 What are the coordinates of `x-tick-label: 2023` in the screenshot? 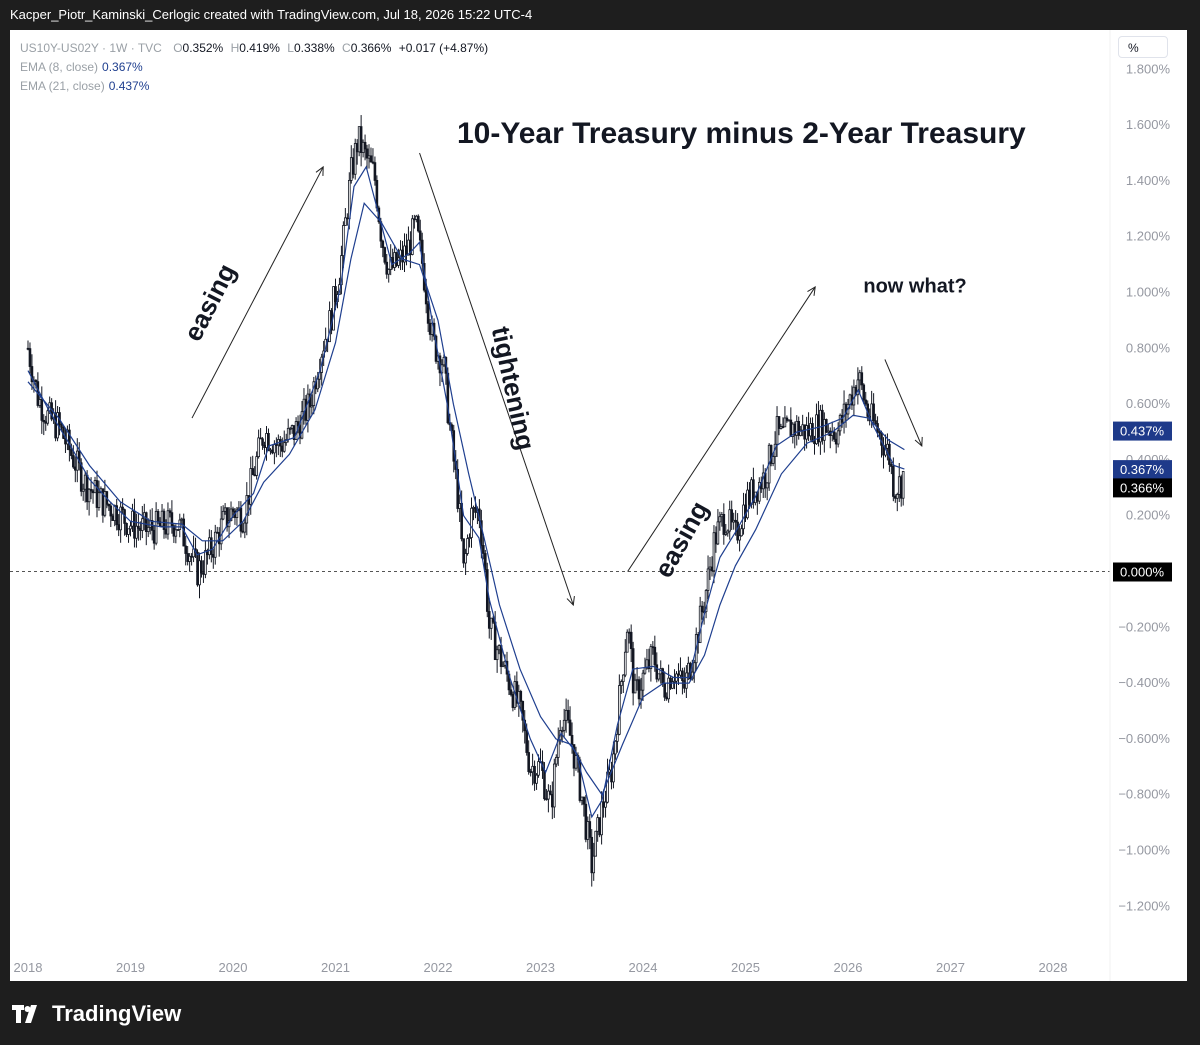 It's located at (540, 967).